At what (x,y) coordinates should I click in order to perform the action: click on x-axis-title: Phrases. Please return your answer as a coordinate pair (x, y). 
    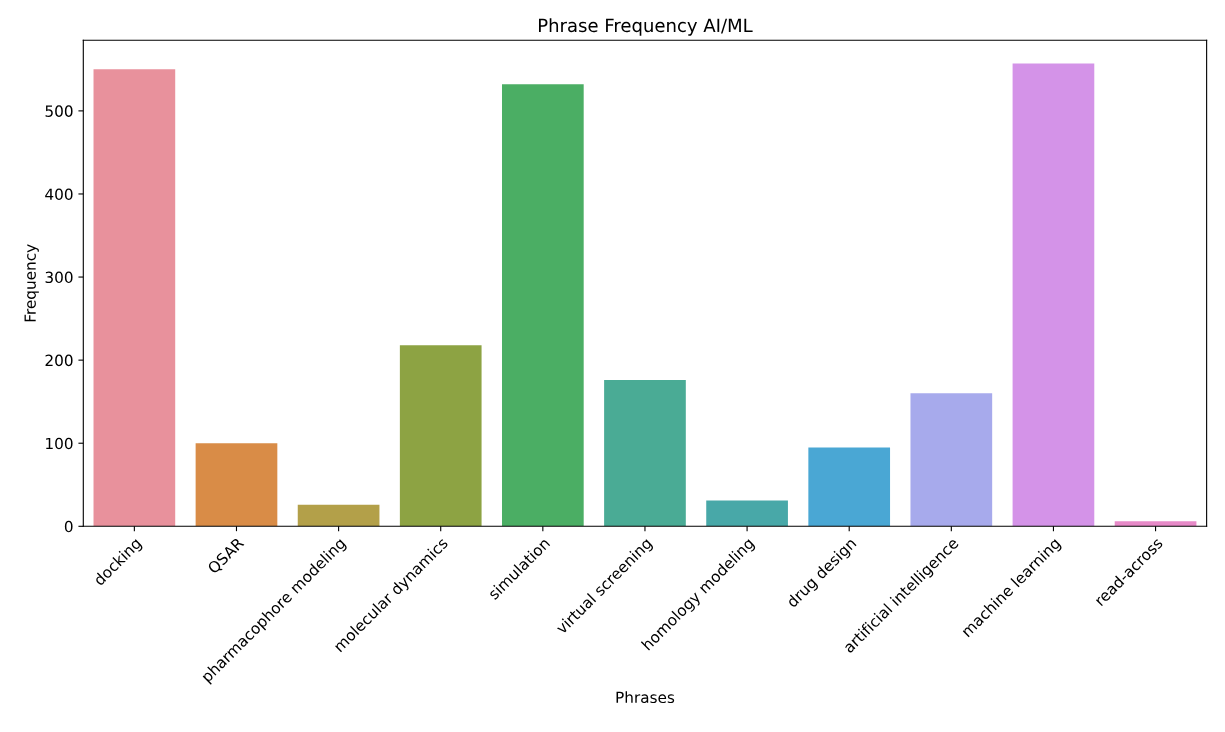
    Looking at the image, I should click on (645, 697).